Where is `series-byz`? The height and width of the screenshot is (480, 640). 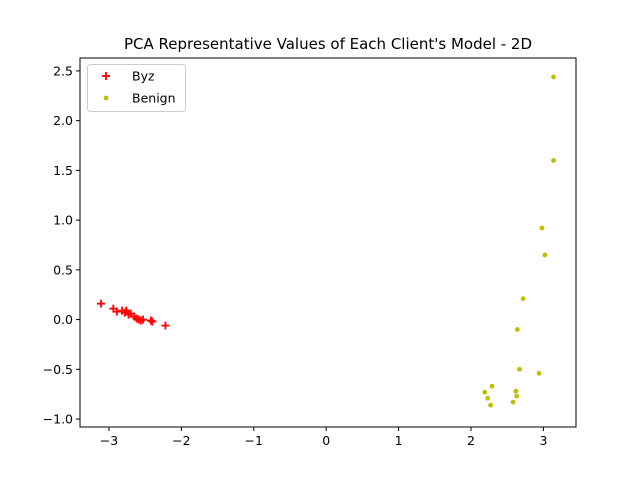 series-byz is located at coordinates (133, 314).